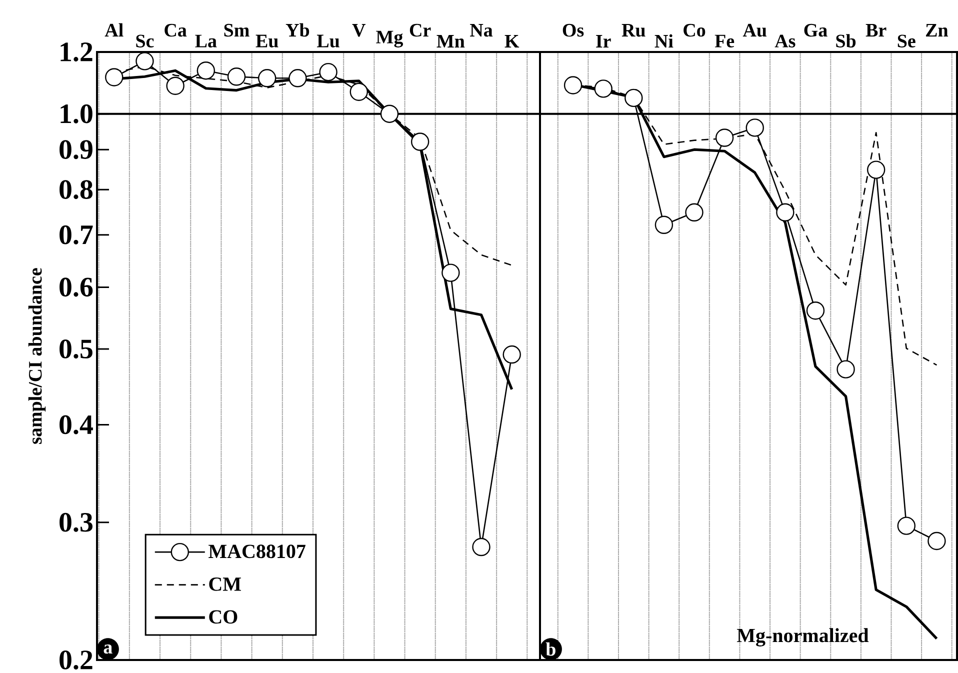 The image size is (958, 673). Describe the element at coordinates (76, 190) in the screenshot. I see `y-tick-label: 0.8` at that location.